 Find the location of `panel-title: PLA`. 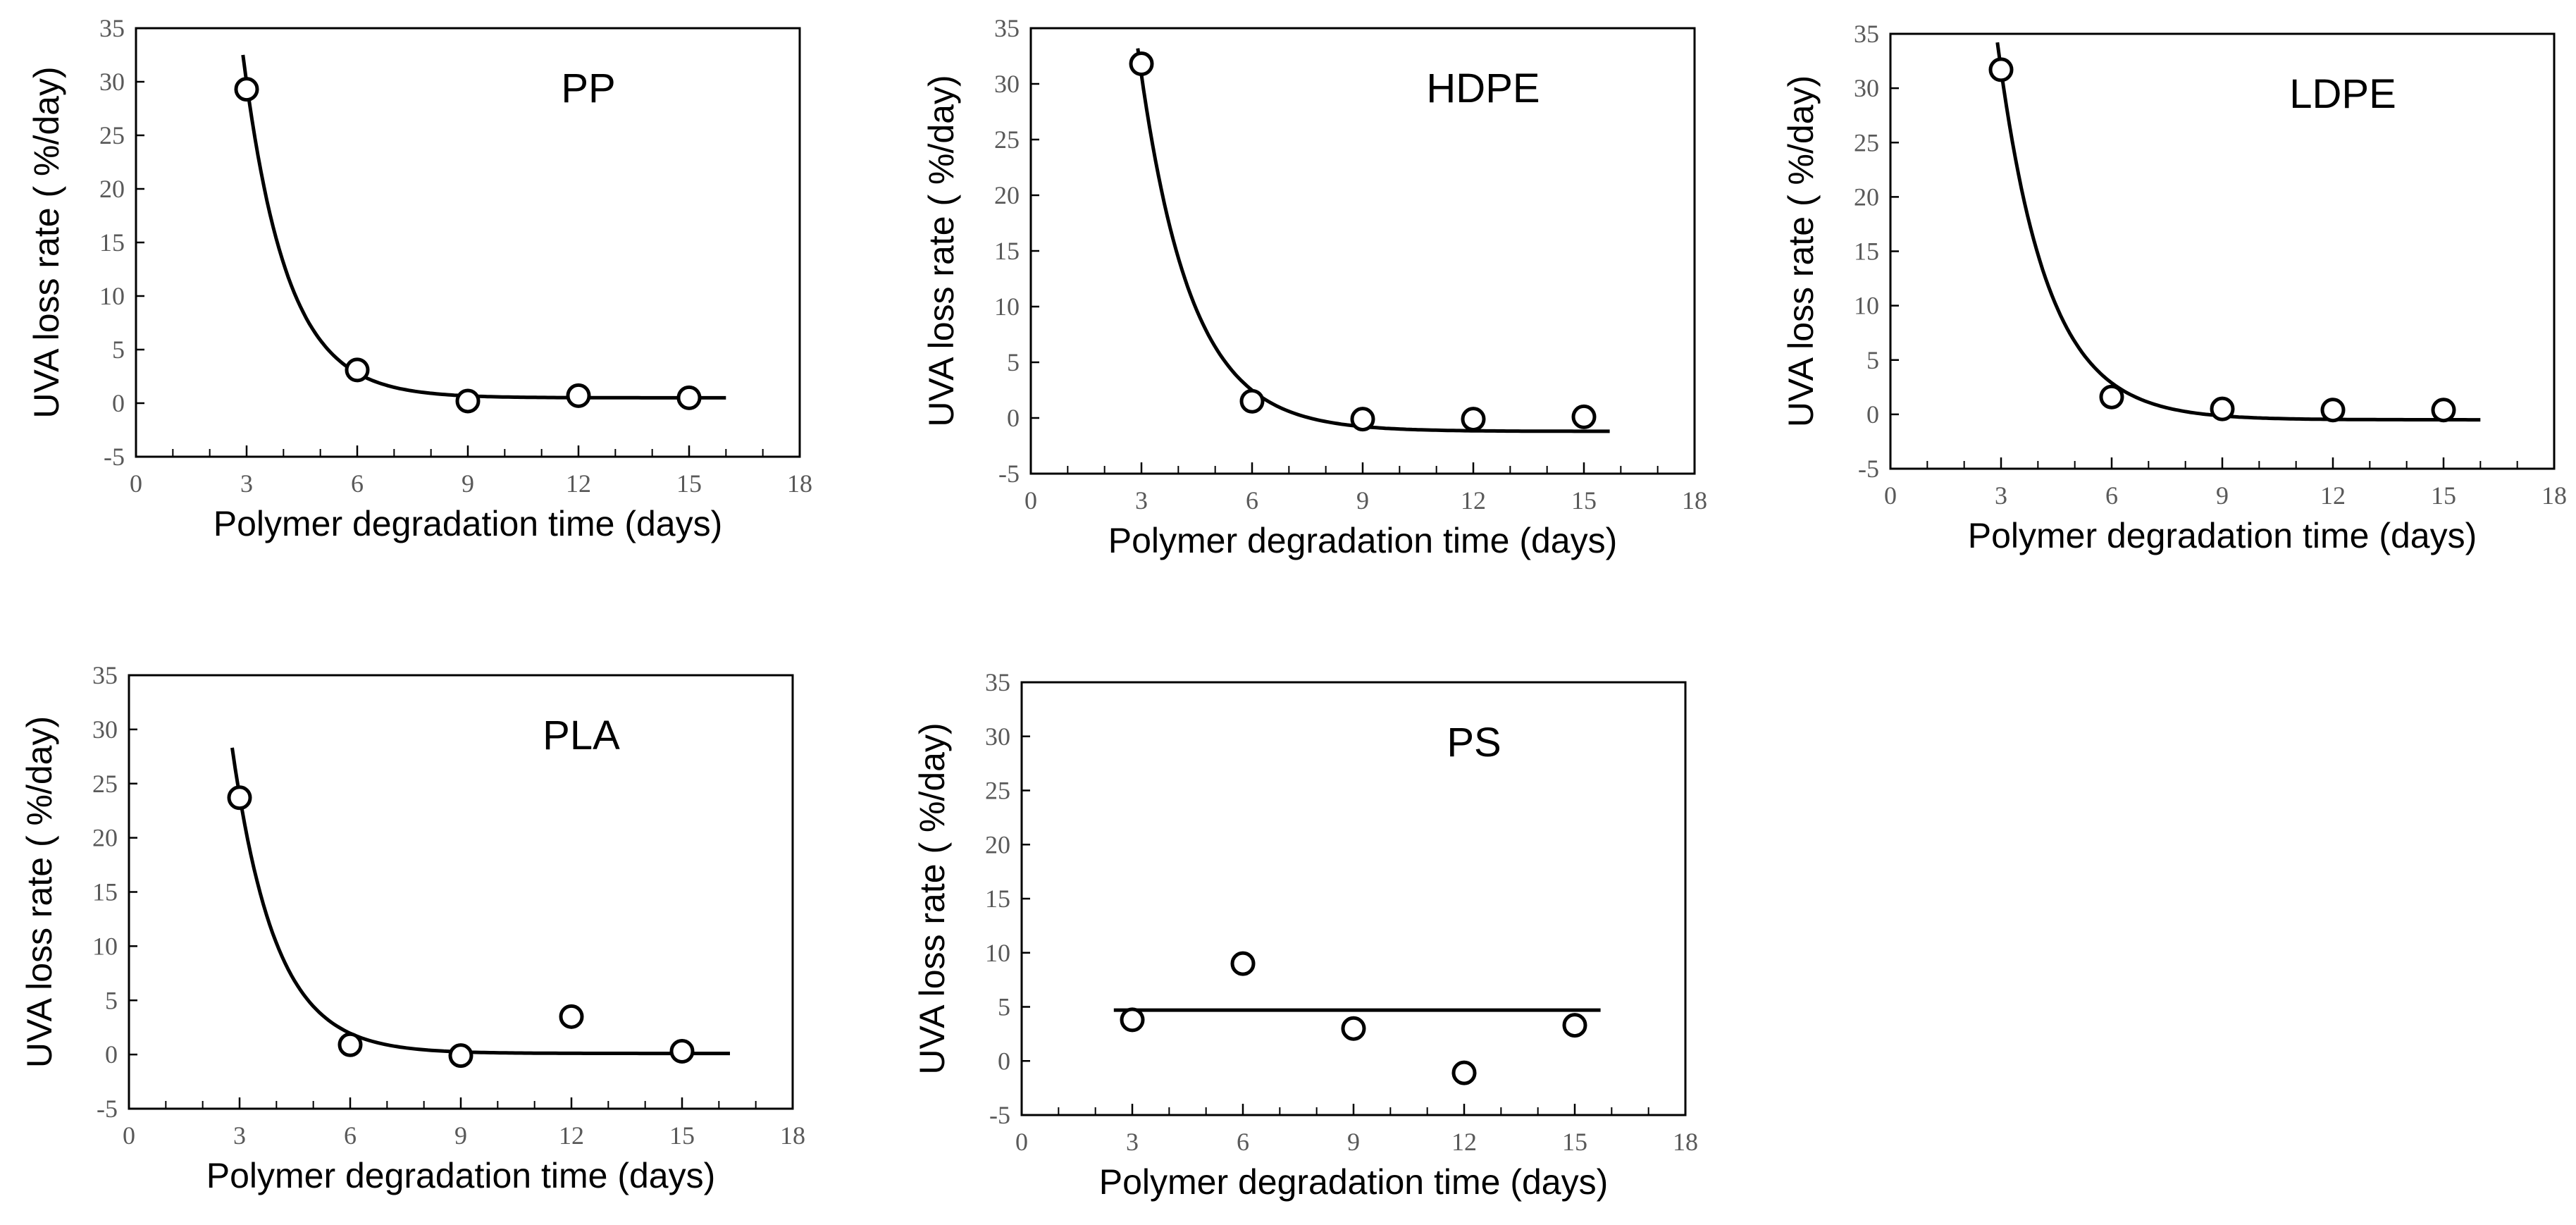

panel-title: PLA is located at coordinates (581, 735).